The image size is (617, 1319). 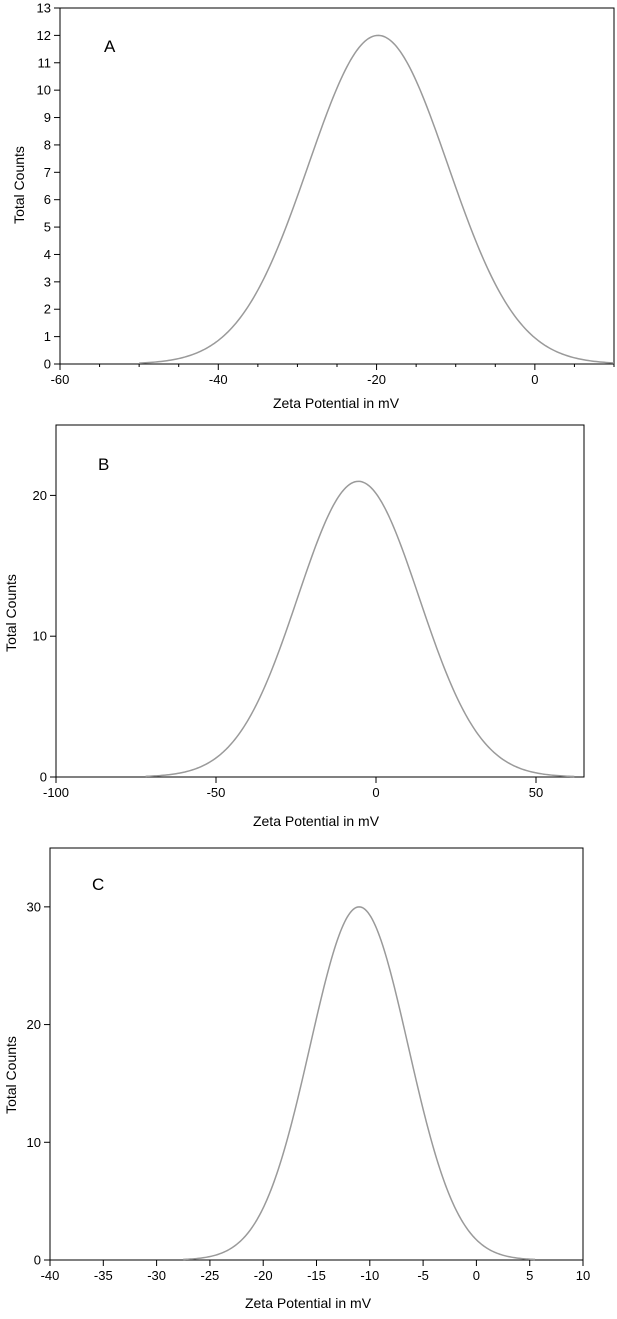 What do you see at coordinates (376, 379) in the screenshot?
I see `x-tick-label-a: -20` at bounding box center [376, 379].